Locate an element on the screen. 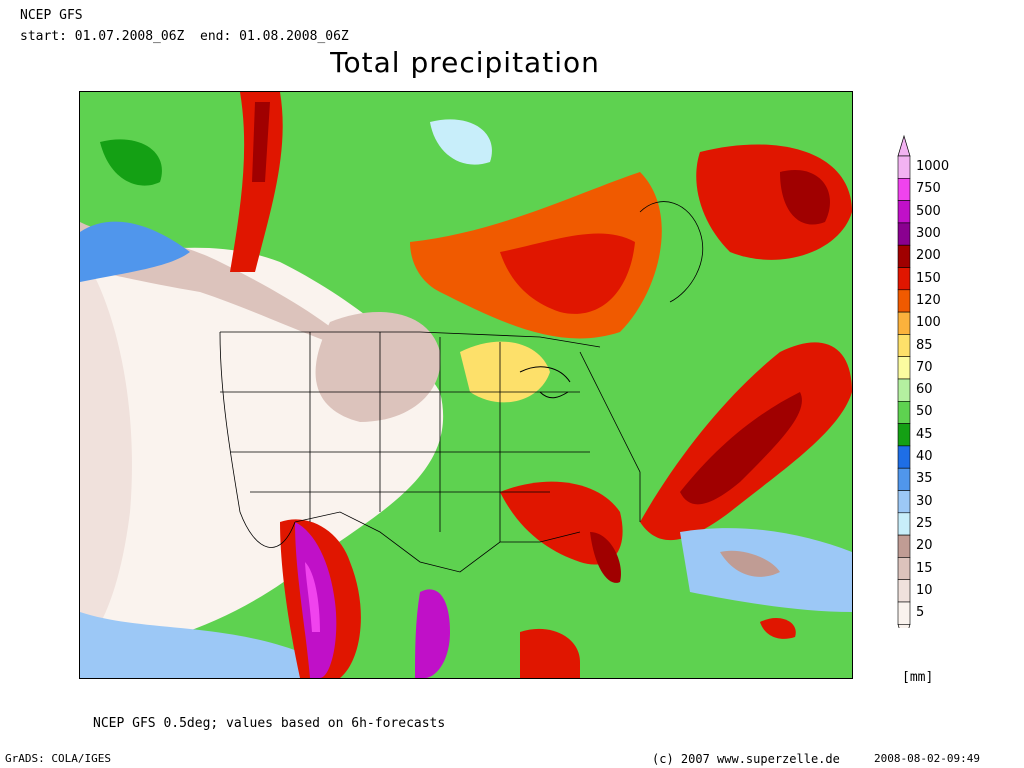 This screenshot has width=1024, height=768. legend-label-35: 35 is located at coordinates (924, 479).